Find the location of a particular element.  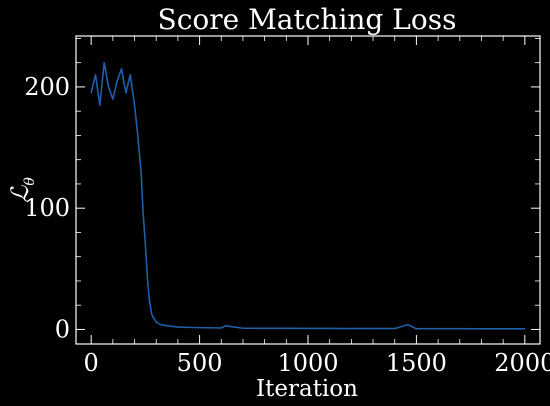

y-axis-label-sub: θ is located at coordinates (30, 181).